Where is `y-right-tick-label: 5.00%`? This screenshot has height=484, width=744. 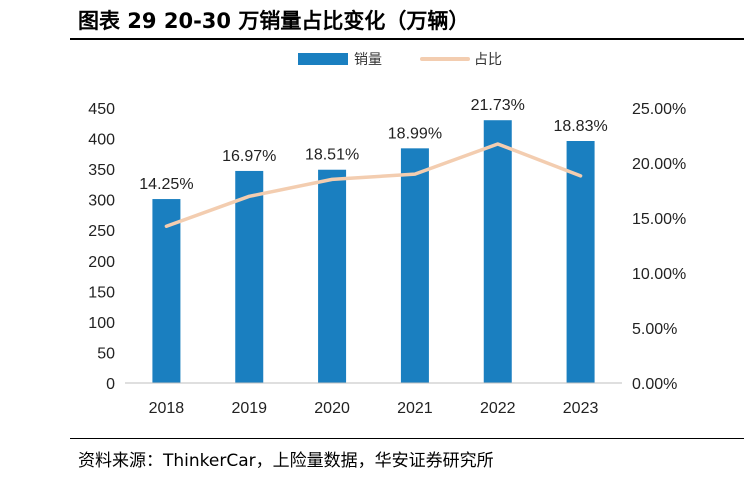 y-right-tick-label: 5.00% is located at coordinates (654, 329).